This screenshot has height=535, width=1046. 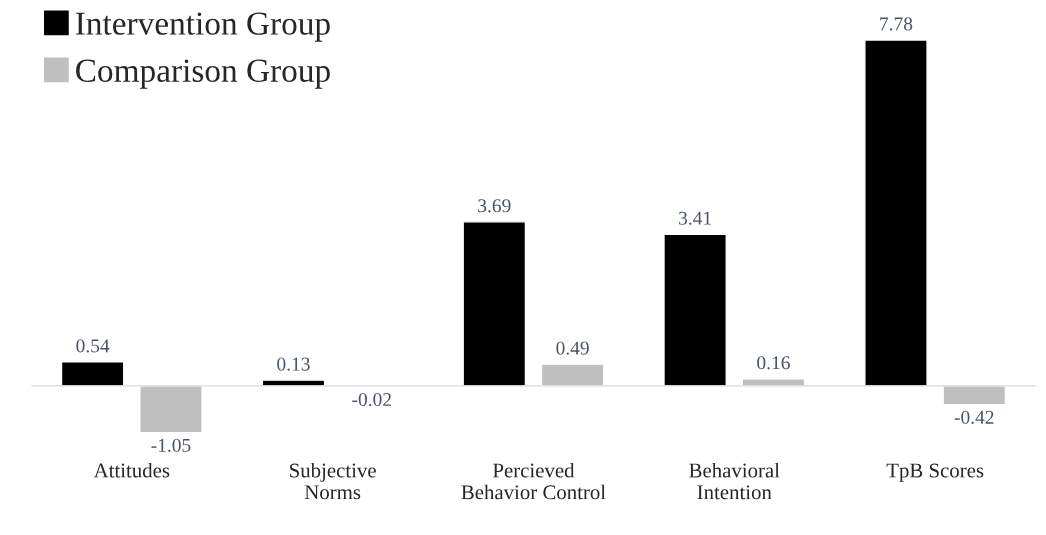 What do you see at coordinates (494, 206) in the screenshot?
I see `data-label: 3.69` at bounding box center [494, 206].